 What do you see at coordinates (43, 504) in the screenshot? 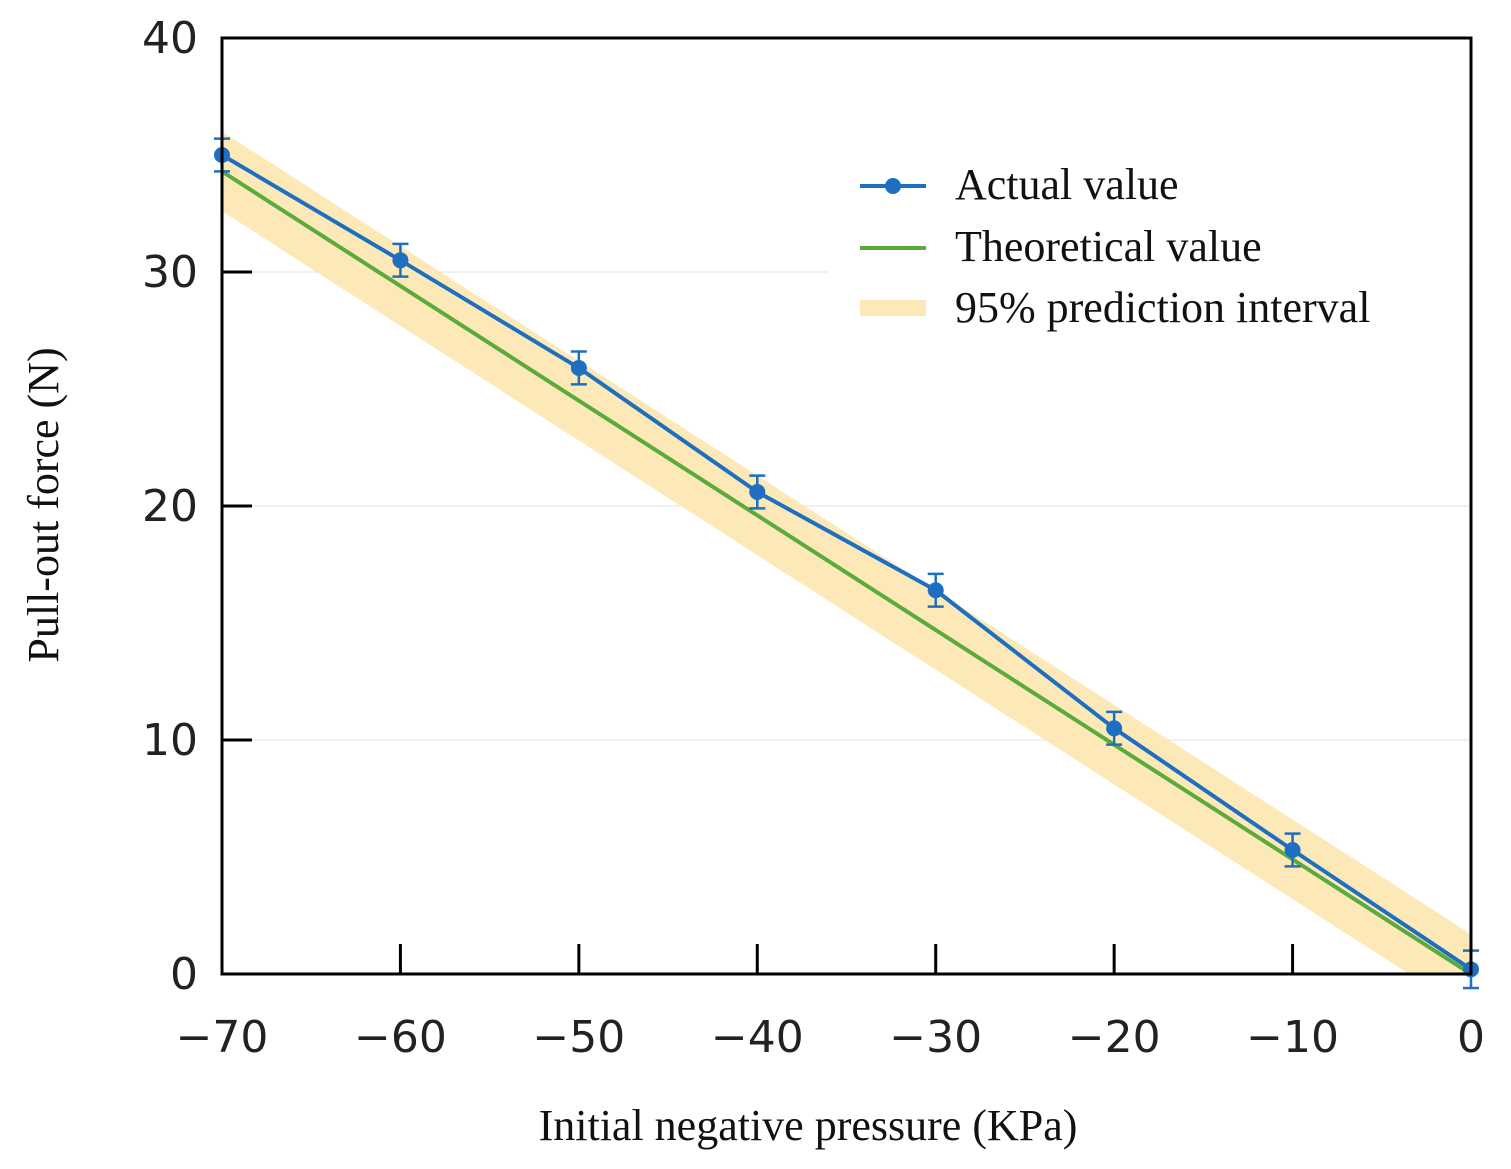
I see `y-axis-title: Pull-out force (N)` at bounding box center [43, 504].